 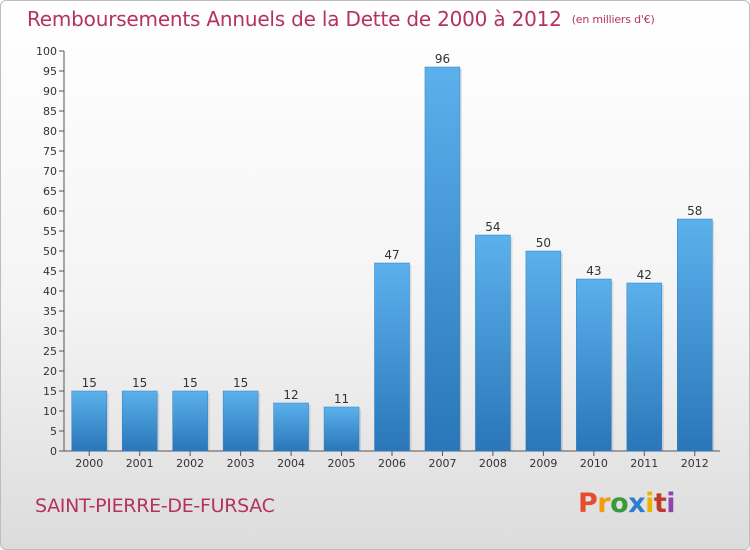 What do you see at coordinates (50, 411) in the screenshot?
I see `y-tick-label: 10` at bounding box center [50, 411].